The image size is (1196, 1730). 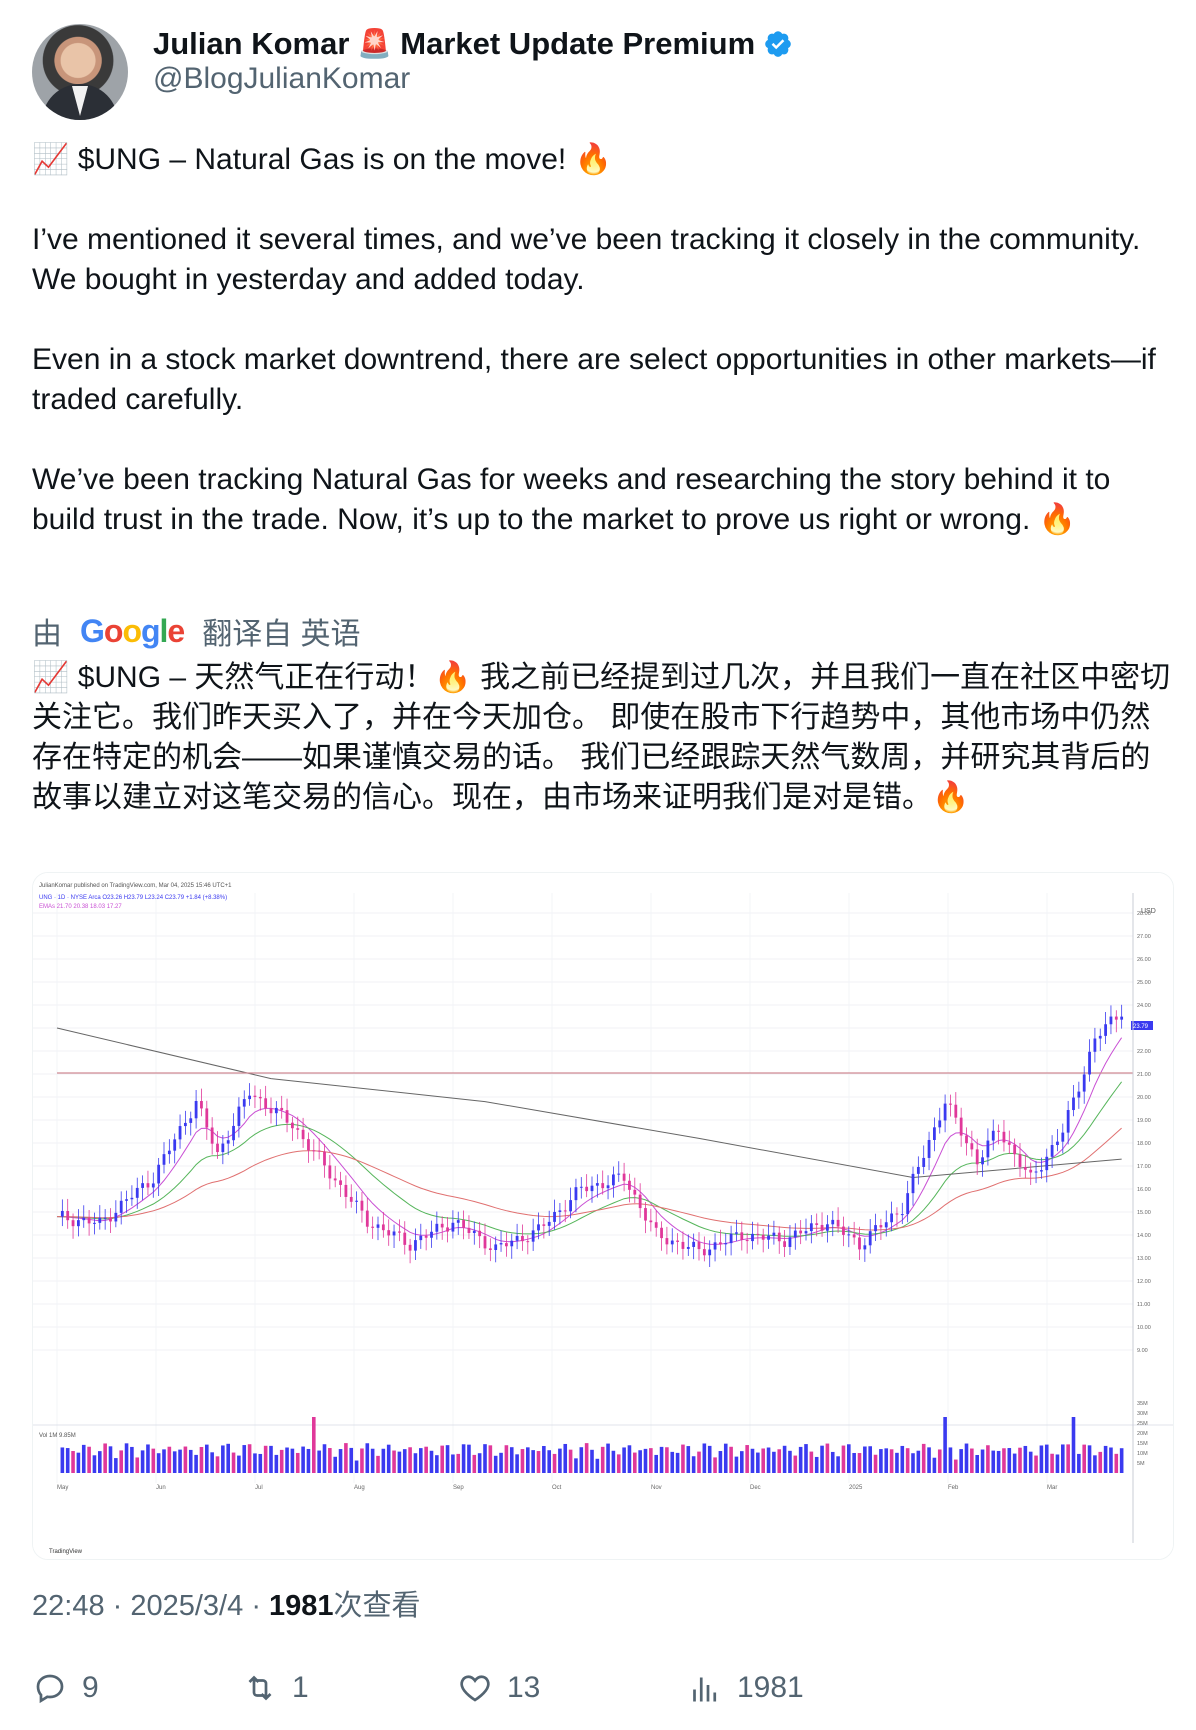 I want to click on tweet-meta: 22:48 · 2025/3/4 · 1981次查看, so click(x=226, y=1606).